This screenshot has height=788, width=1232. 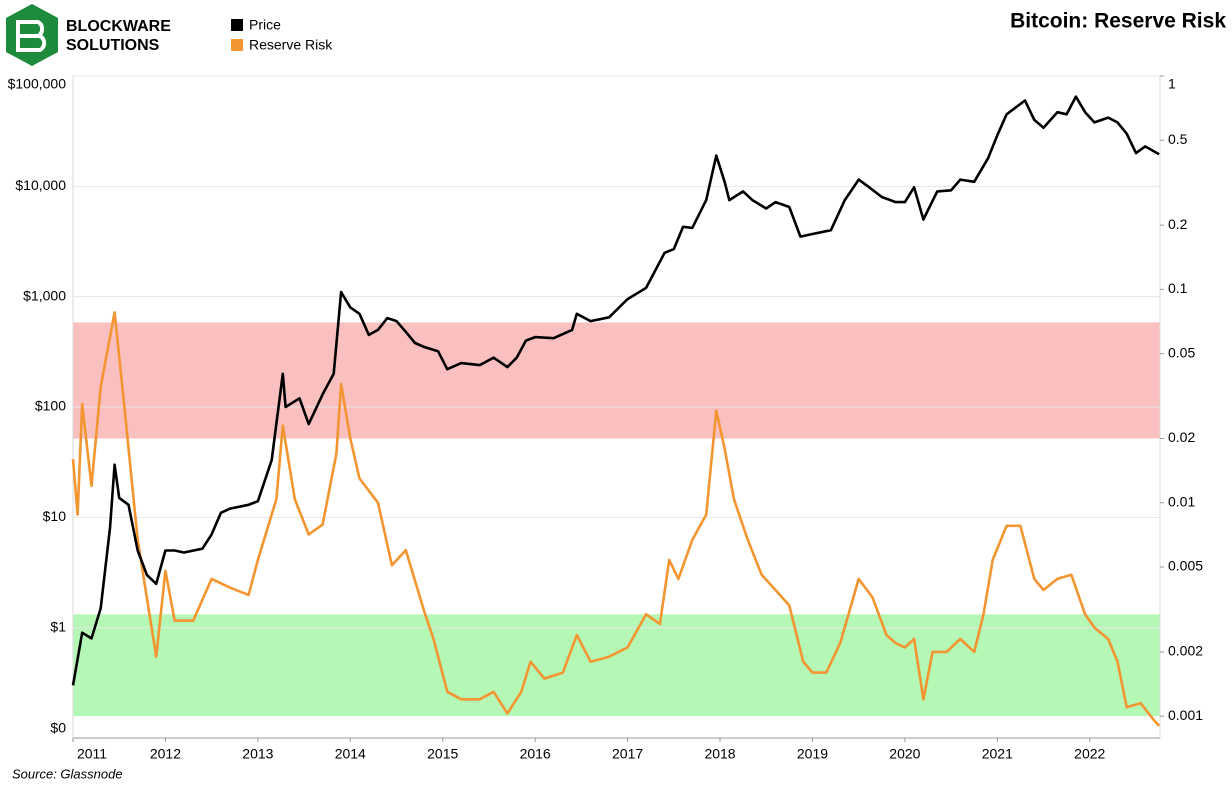 What do you see at coordinates (1178, 288) in the screenshot?
I see `y2-tick-label: 0.1` at bounding box center [1178, 288].